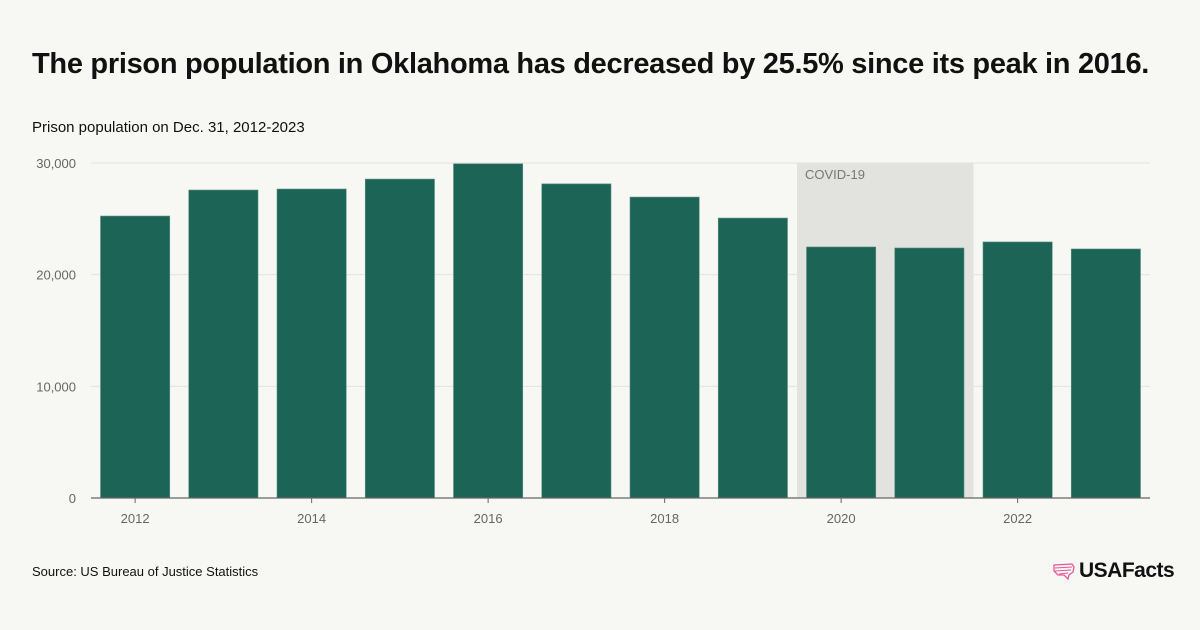 The width and height of the screenshot is (1200, 630). I want to click on x-tick-label: 2016, so click(488, 518).